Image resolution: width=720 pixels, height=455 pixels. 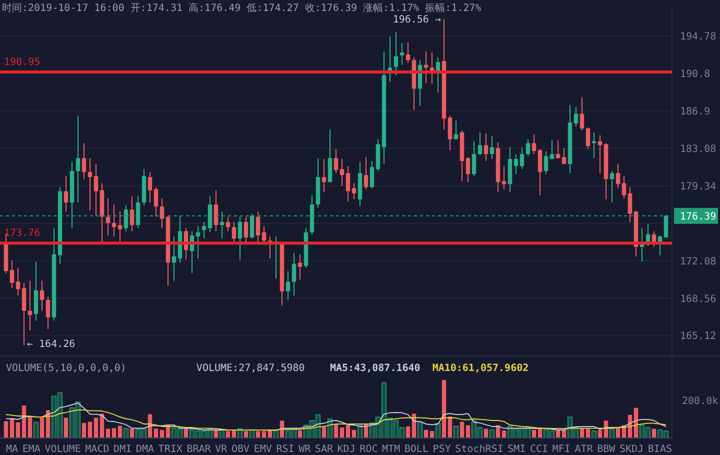 What do you see at coordinates (698, 299) in the screenshot?
I see `y-tick-label: 168.56` at bounding box center [698, 299].